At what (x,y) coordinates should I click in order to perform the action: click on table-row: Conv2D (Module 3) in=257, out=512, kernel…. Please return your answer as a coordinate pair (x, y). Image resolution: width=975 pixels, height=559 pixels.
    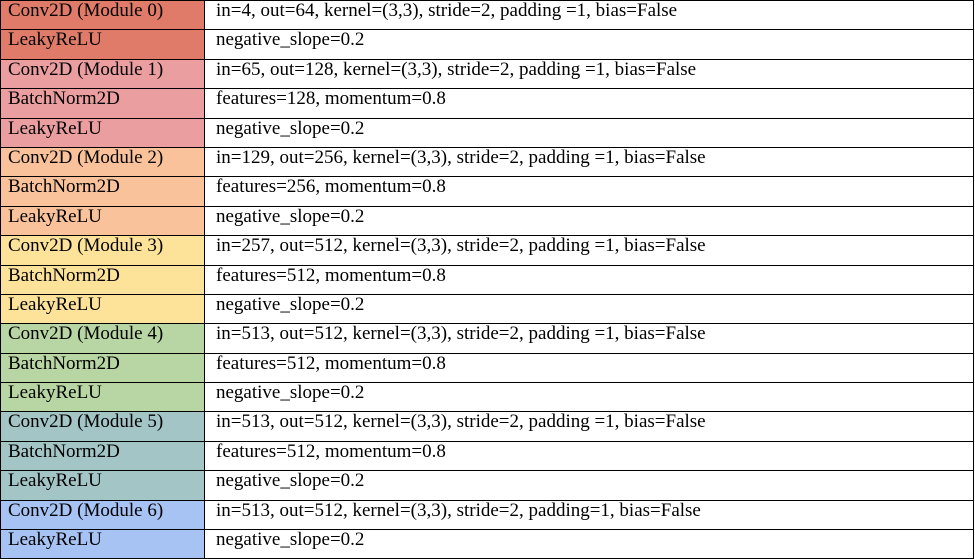
    Looking at the image, I should click on (487, 250).